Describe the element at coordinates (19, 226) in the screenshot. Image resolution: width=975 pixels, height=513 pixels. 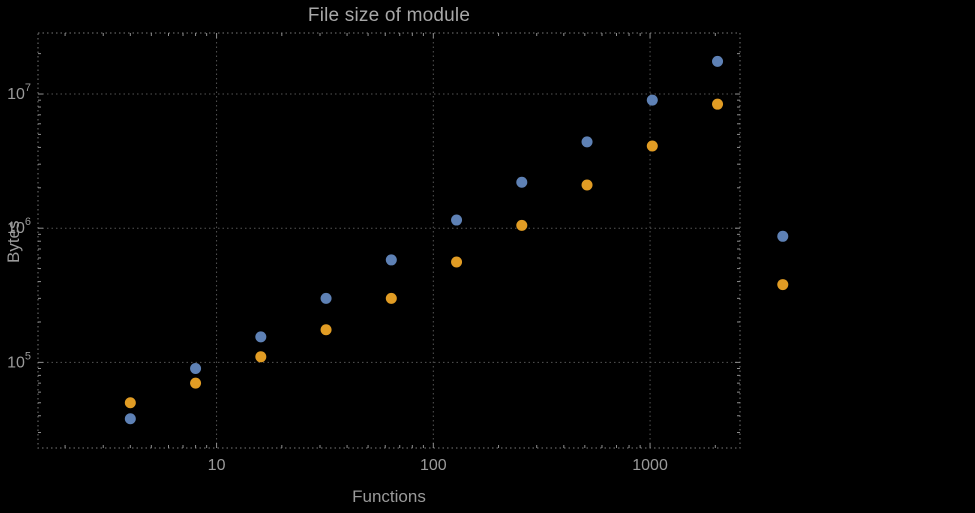
I see `y-tick-label: 10⁶` at that location.